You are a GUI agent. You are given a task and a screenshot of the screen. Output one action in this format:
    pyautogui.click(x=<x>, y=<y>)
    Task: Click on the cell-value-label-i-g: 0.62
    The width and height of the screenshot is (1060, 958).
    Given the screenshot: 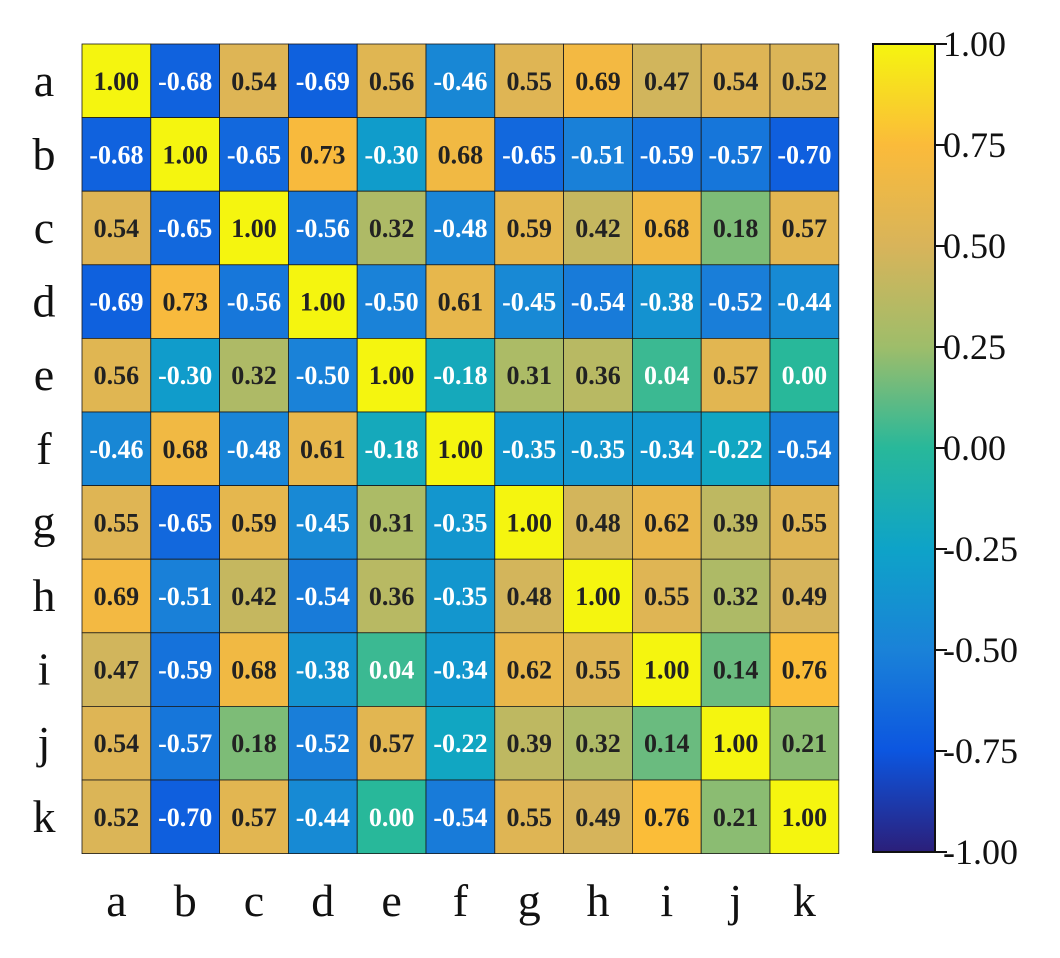 What is the action you would take?
    pyautogui.click(x=529, y=670)
    